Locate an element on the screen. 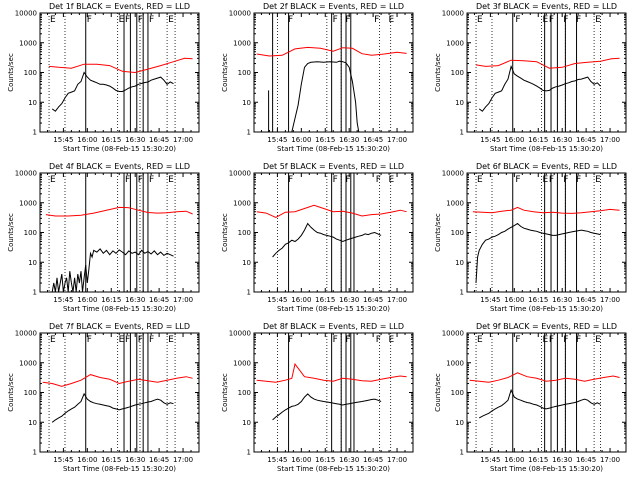 The height and width of the screenshot is (480, 640). panel-title: Det 8f BLACK = Events, RED = LLD is located at coordinates (333, 326).